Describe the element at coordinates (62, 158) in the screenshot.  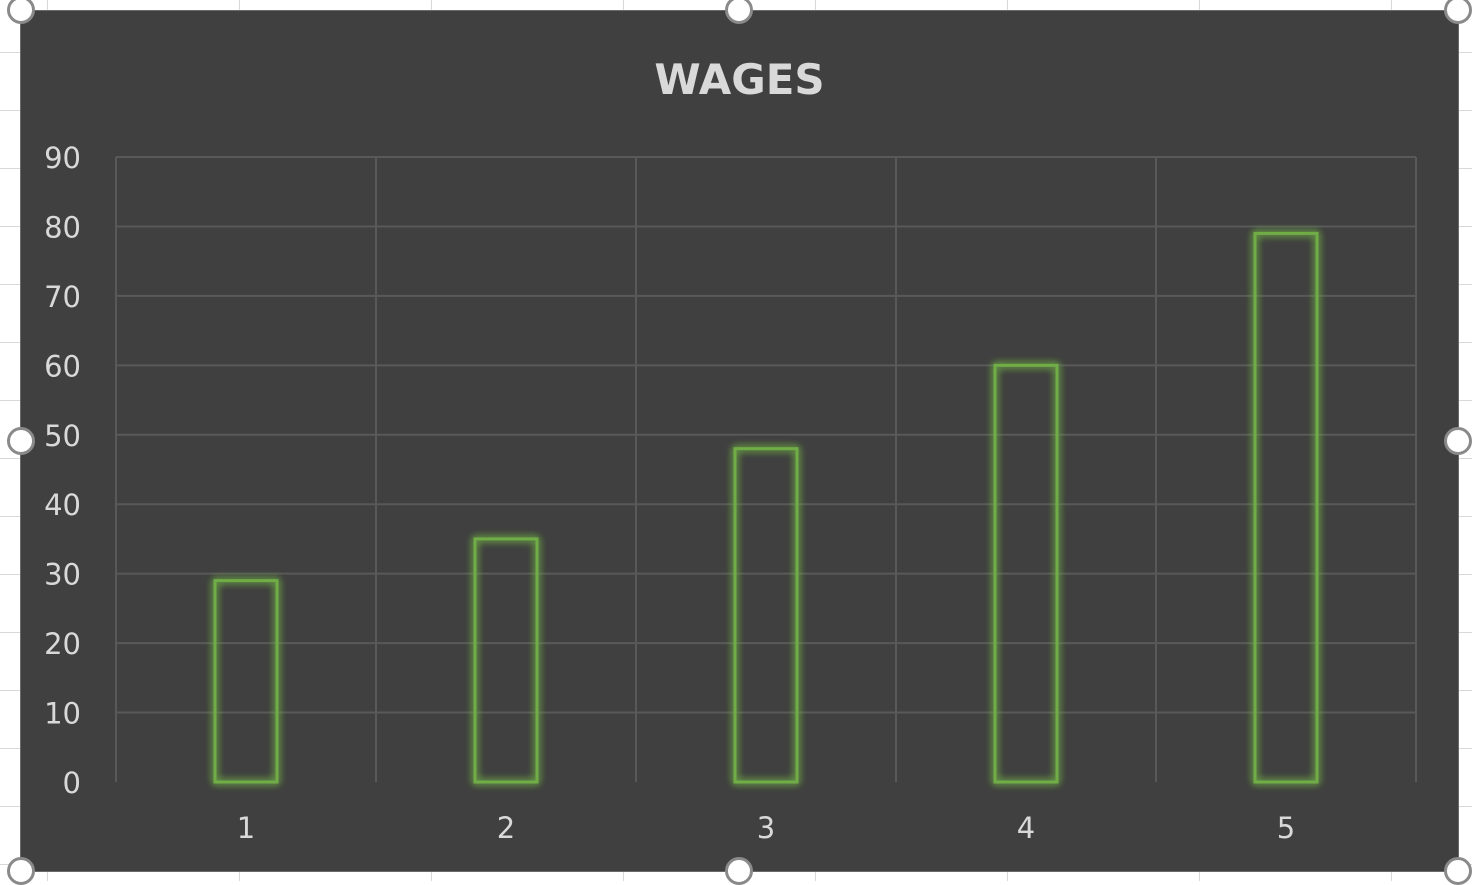
I see `y-tick-label: 90` at that location.